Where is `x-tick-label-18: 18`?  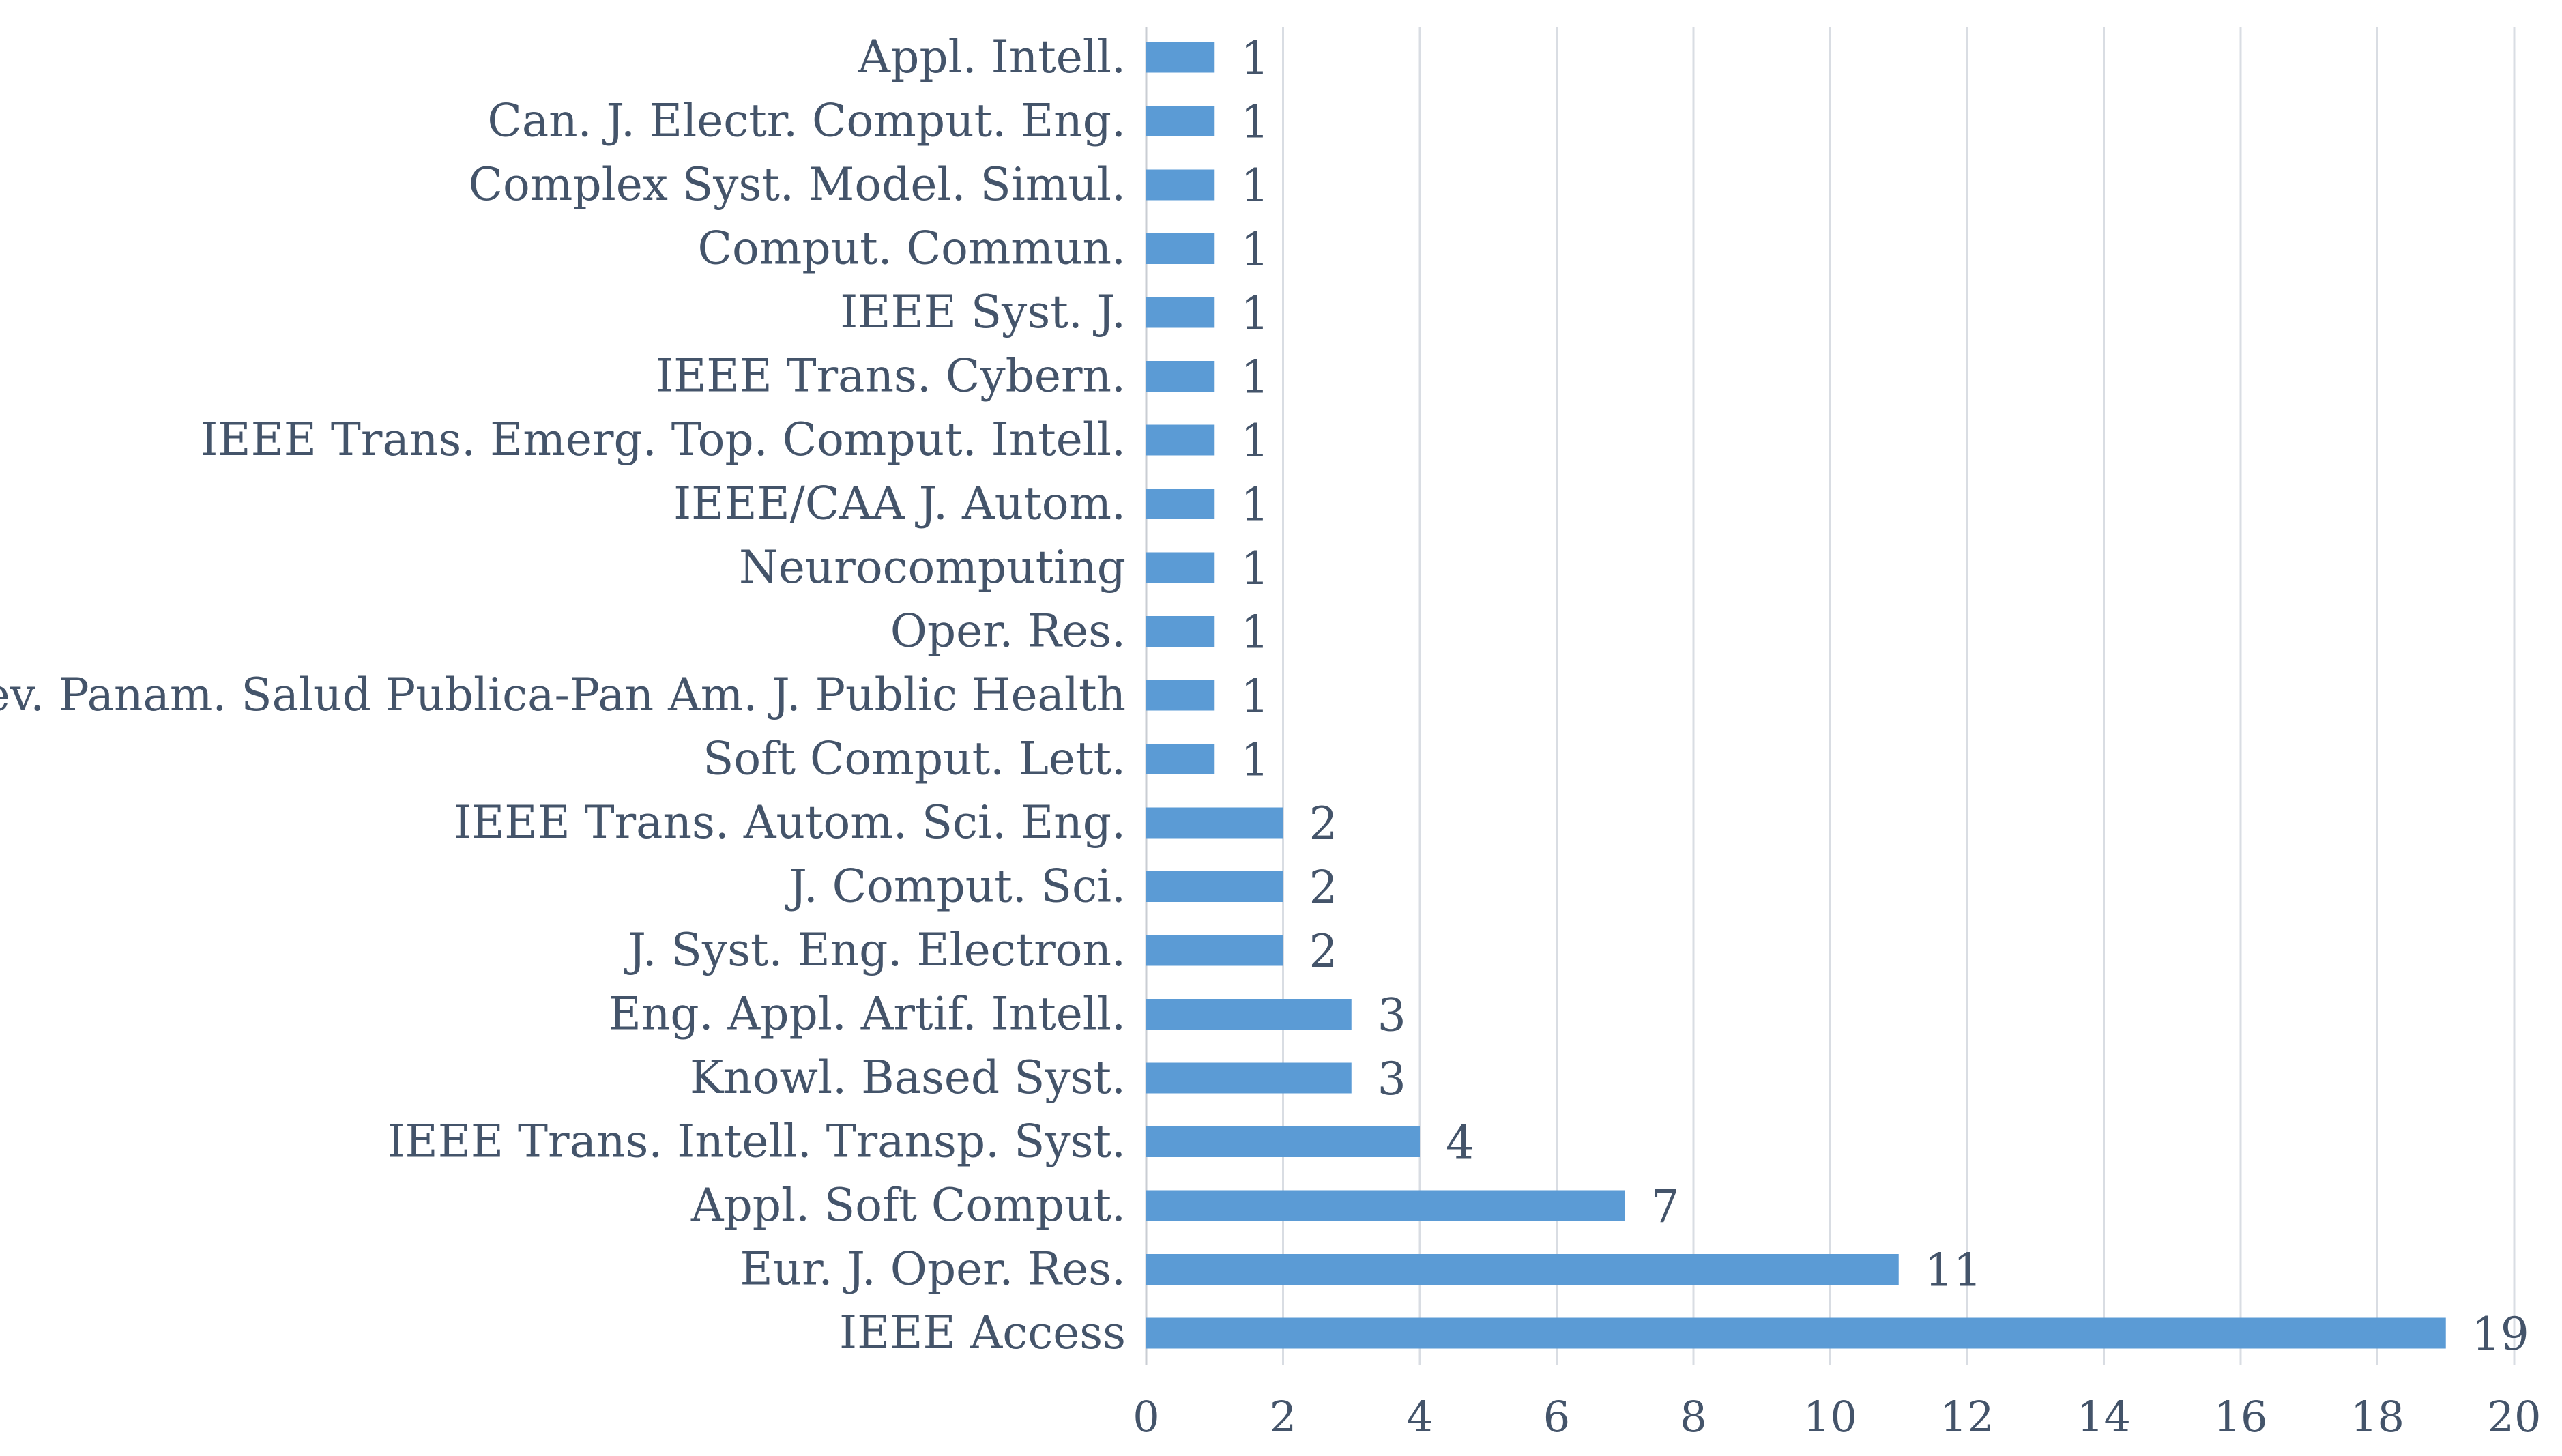 x-tick-label-18: 18 is located at coordinates (2377, 1417).